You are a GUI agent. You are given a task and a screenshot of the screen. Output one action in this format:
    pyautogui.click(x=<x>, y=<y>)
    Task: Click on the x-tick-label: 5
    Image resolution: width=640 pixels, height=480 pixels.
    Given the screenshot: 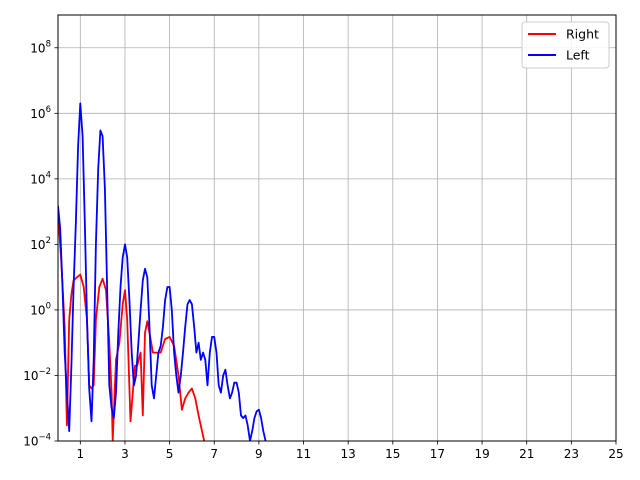 What is the action you would take?
    pyautogui.click(x=170, y=454)
    